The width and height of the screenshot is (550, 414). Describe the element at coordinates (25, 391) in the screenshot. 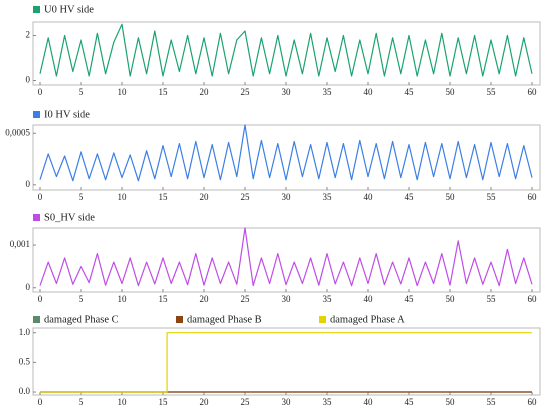

I see `y-tick-label: 0.0` at that location.